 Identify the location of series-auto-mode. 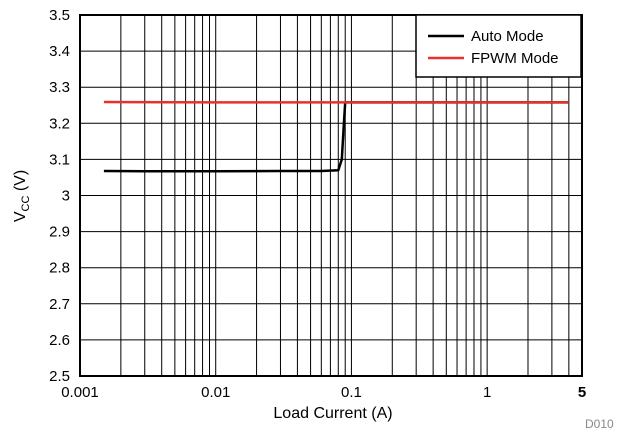
(336, 137).